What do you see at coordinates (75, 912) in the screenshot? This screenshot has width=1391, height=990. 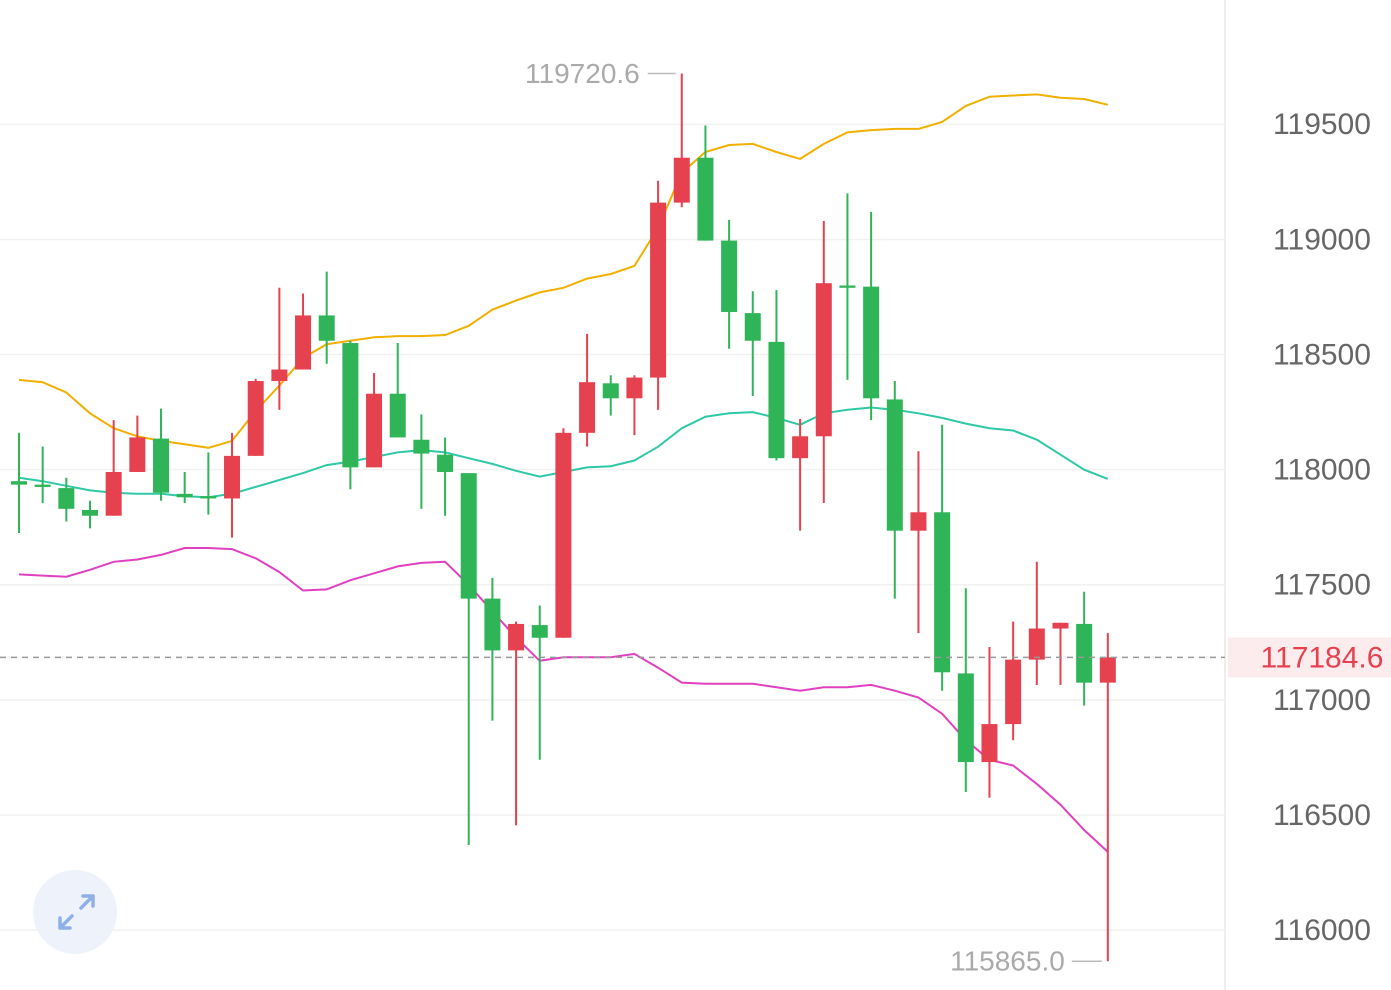 I see `expand-button` at bounding box center [75, 912].